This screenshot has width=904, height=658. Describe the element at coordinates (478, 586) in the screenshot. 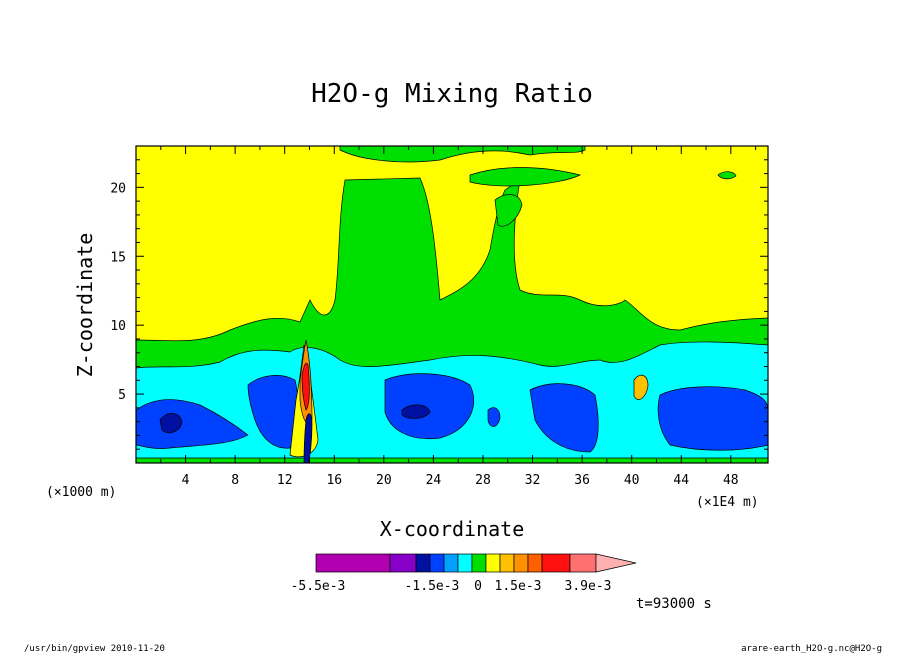

I see `colorbar-label-3: 0` at that location.